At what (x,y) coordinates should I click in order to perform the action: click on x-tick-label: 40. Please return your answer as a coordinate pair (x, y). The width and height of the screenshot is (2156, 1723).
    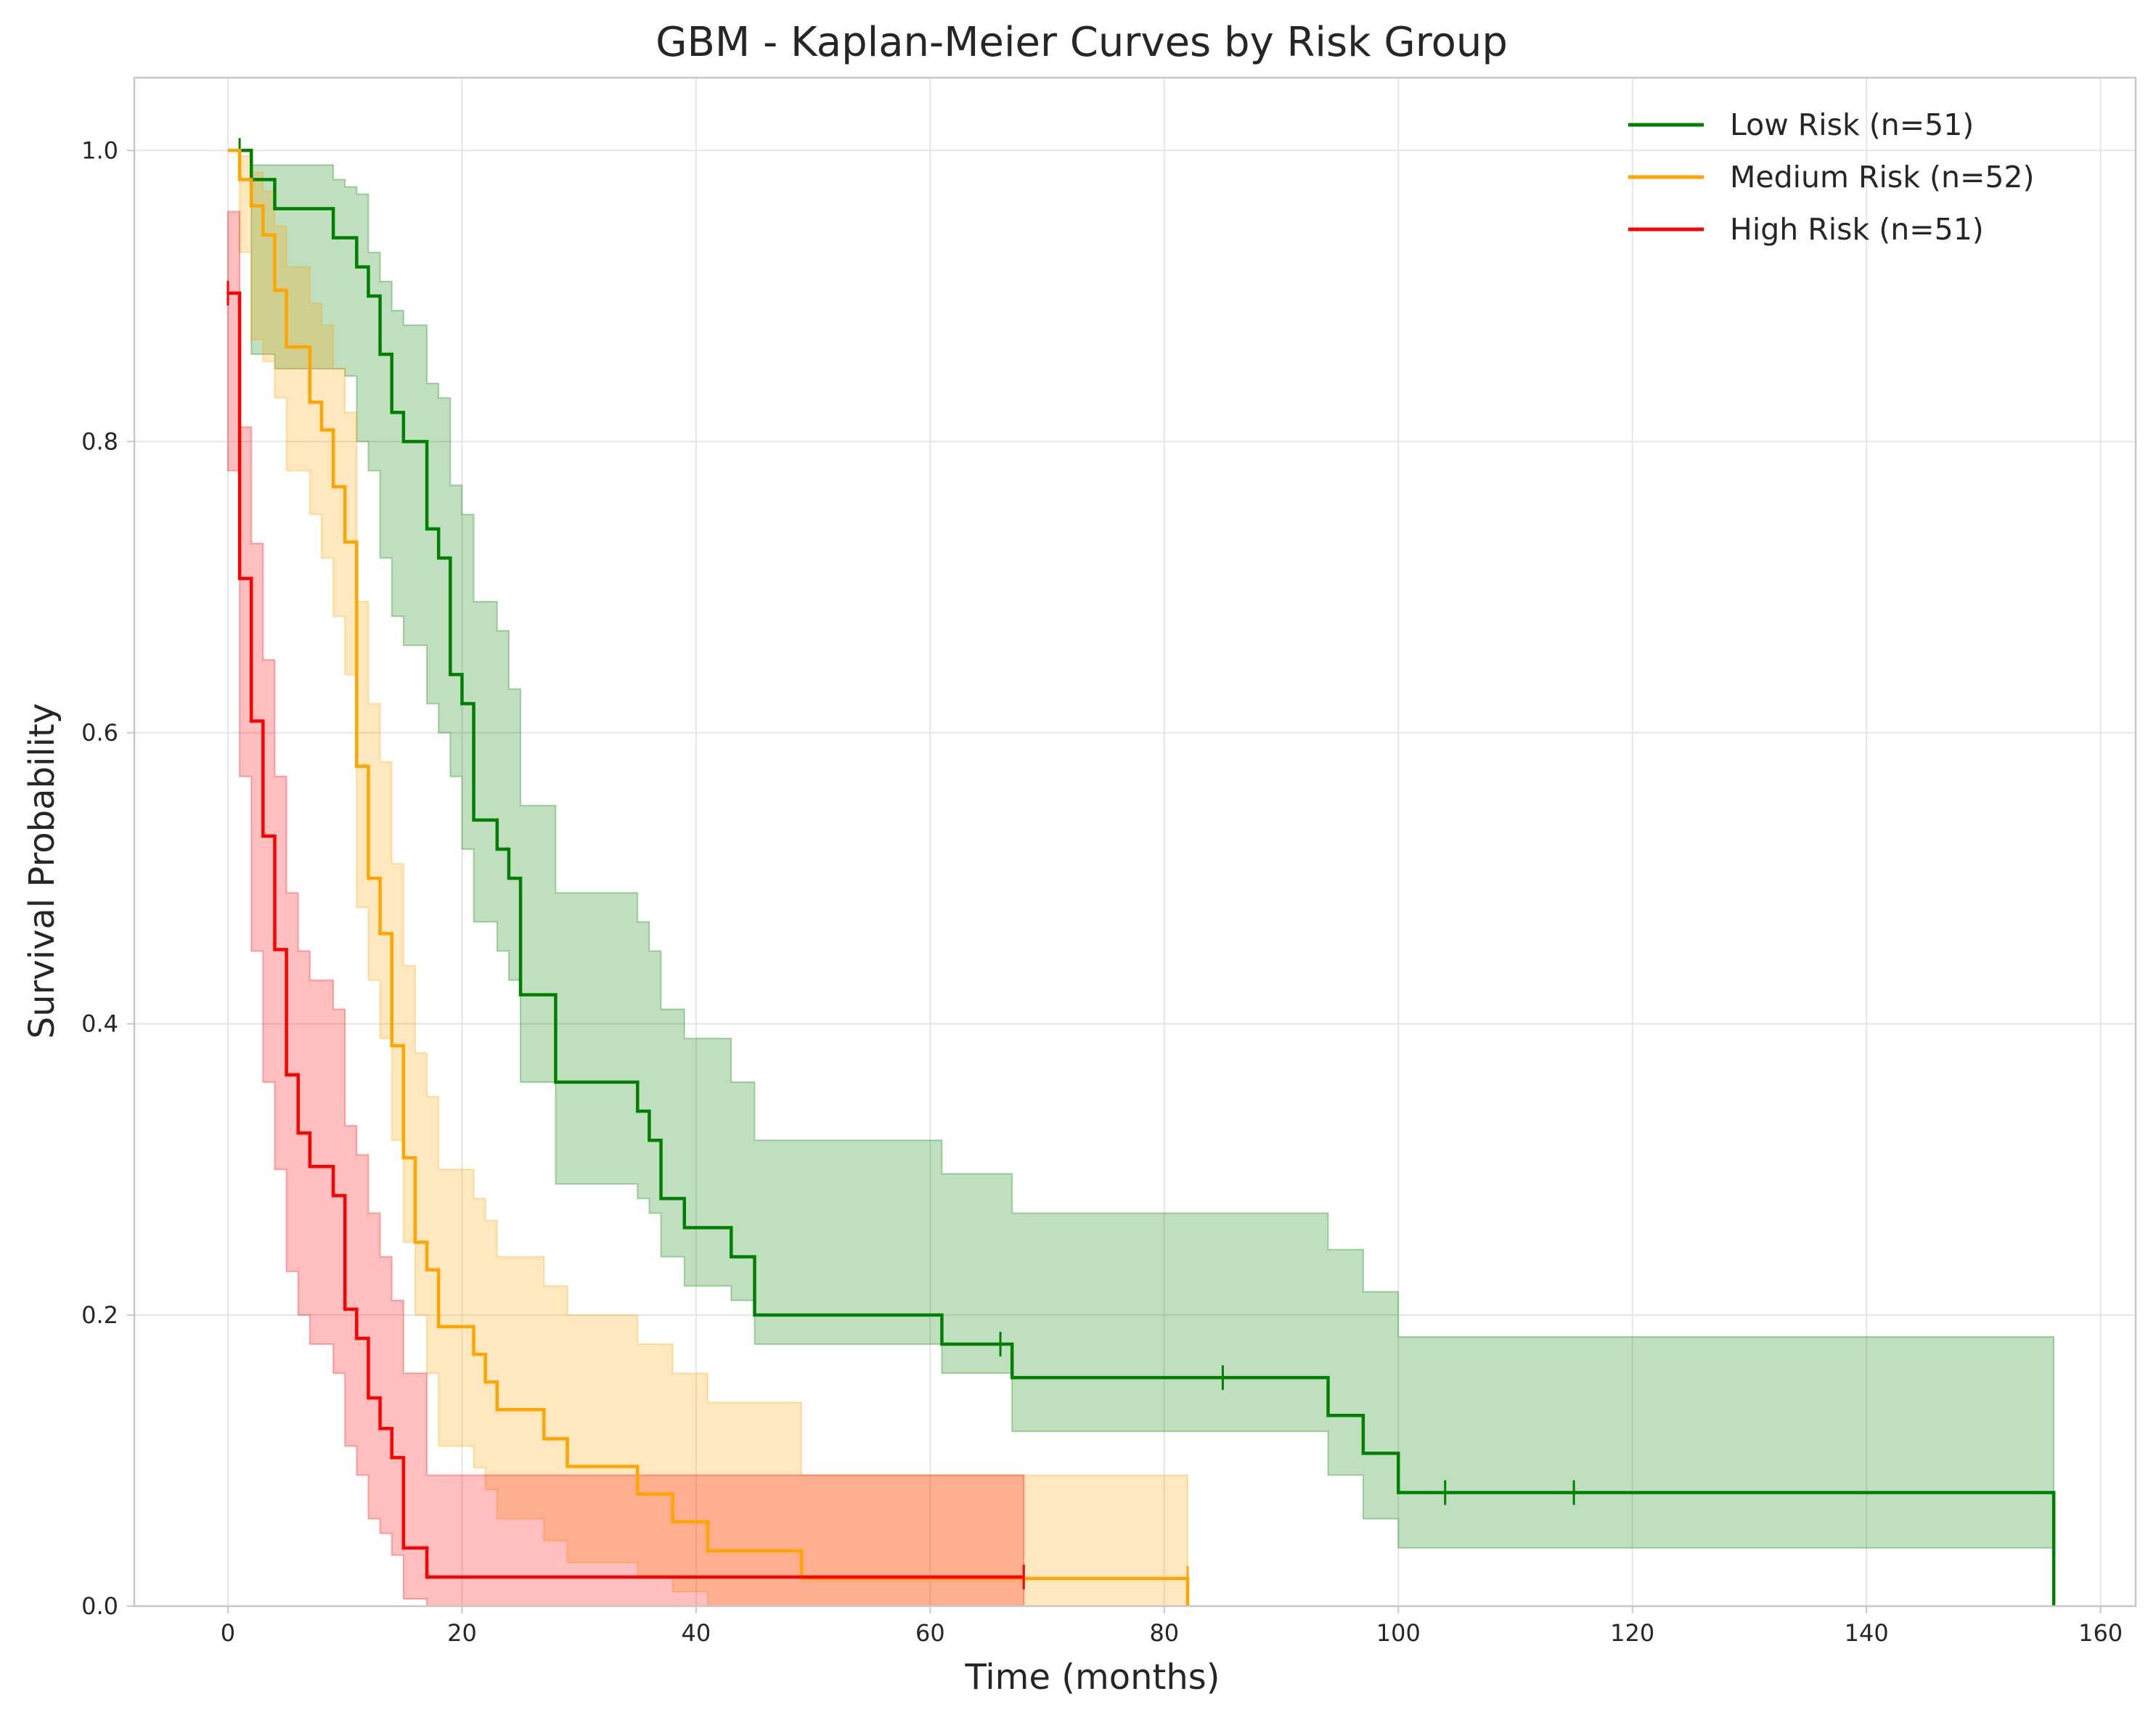
    Looking at the image, I should click on (697, 1633).